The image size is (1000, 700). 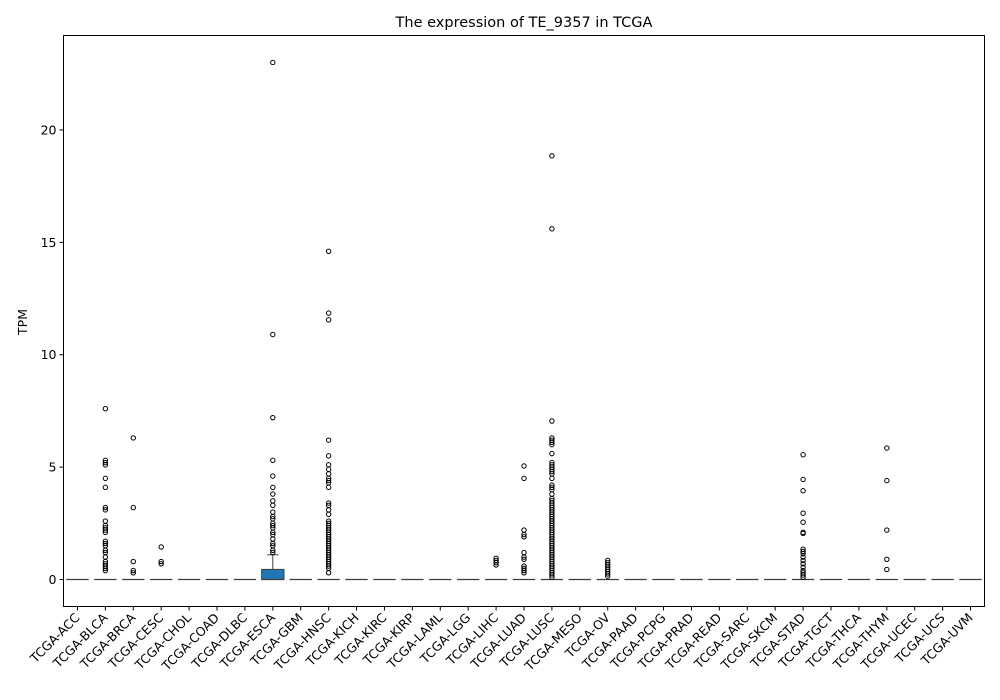 I want to click on box-tcga-lihc, so click(x=496, y=568).